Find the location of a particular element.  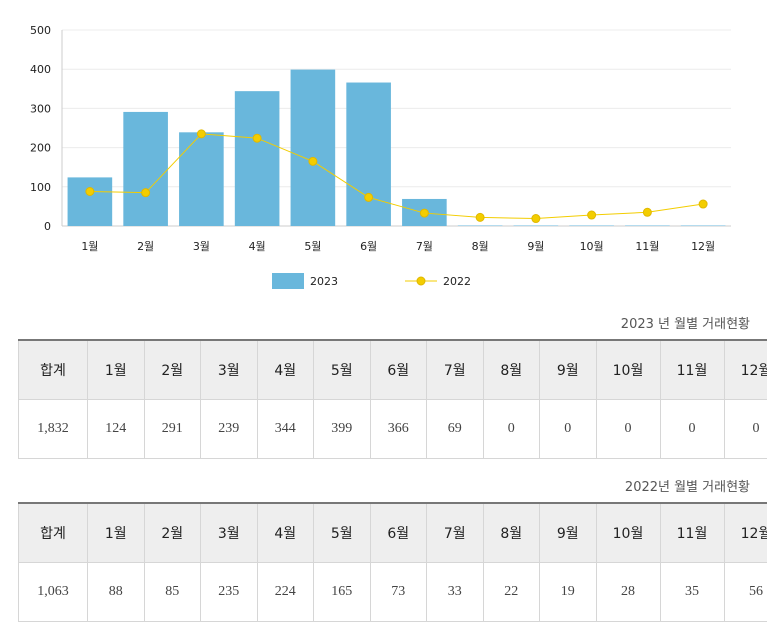

month-value: 88 is located at coordinates (116, 592).